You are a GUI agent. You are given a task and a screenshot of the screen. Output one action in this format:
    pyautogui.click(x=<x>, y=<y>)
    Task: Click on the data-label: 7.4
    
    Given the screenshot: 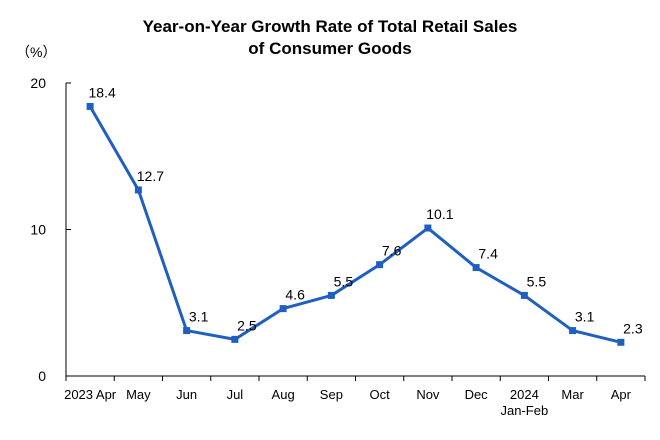 What is the action you would take?
    pyautogui.click(x=488, y=254)
    